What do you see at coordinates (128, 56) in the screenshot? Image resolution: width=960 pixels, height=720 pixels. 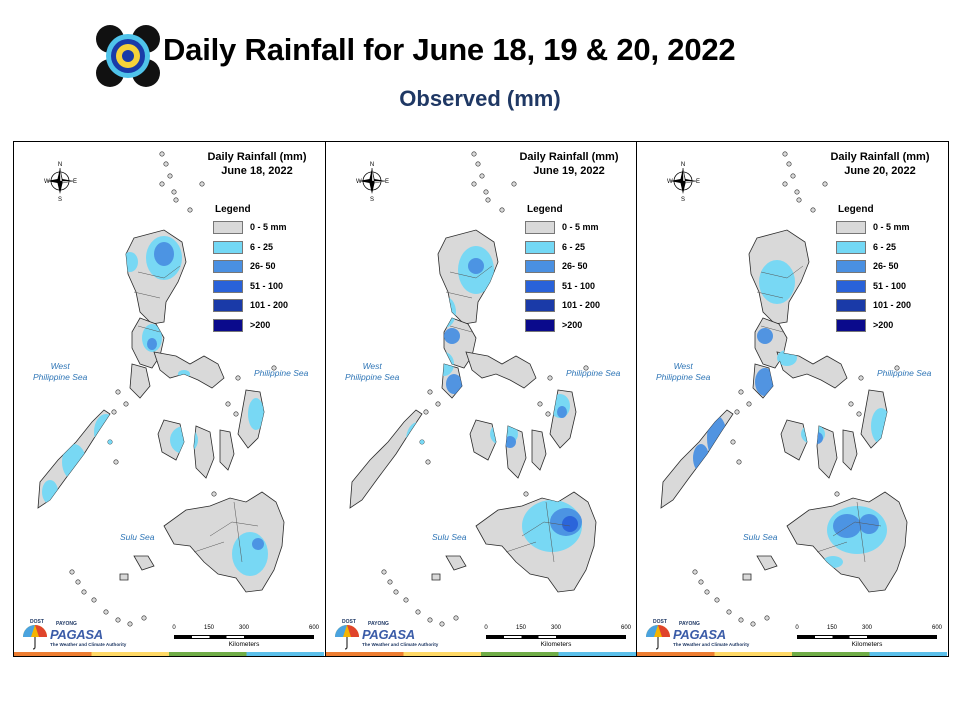 I see `pagasa-seal-icon` at bounding box center [128, 56].